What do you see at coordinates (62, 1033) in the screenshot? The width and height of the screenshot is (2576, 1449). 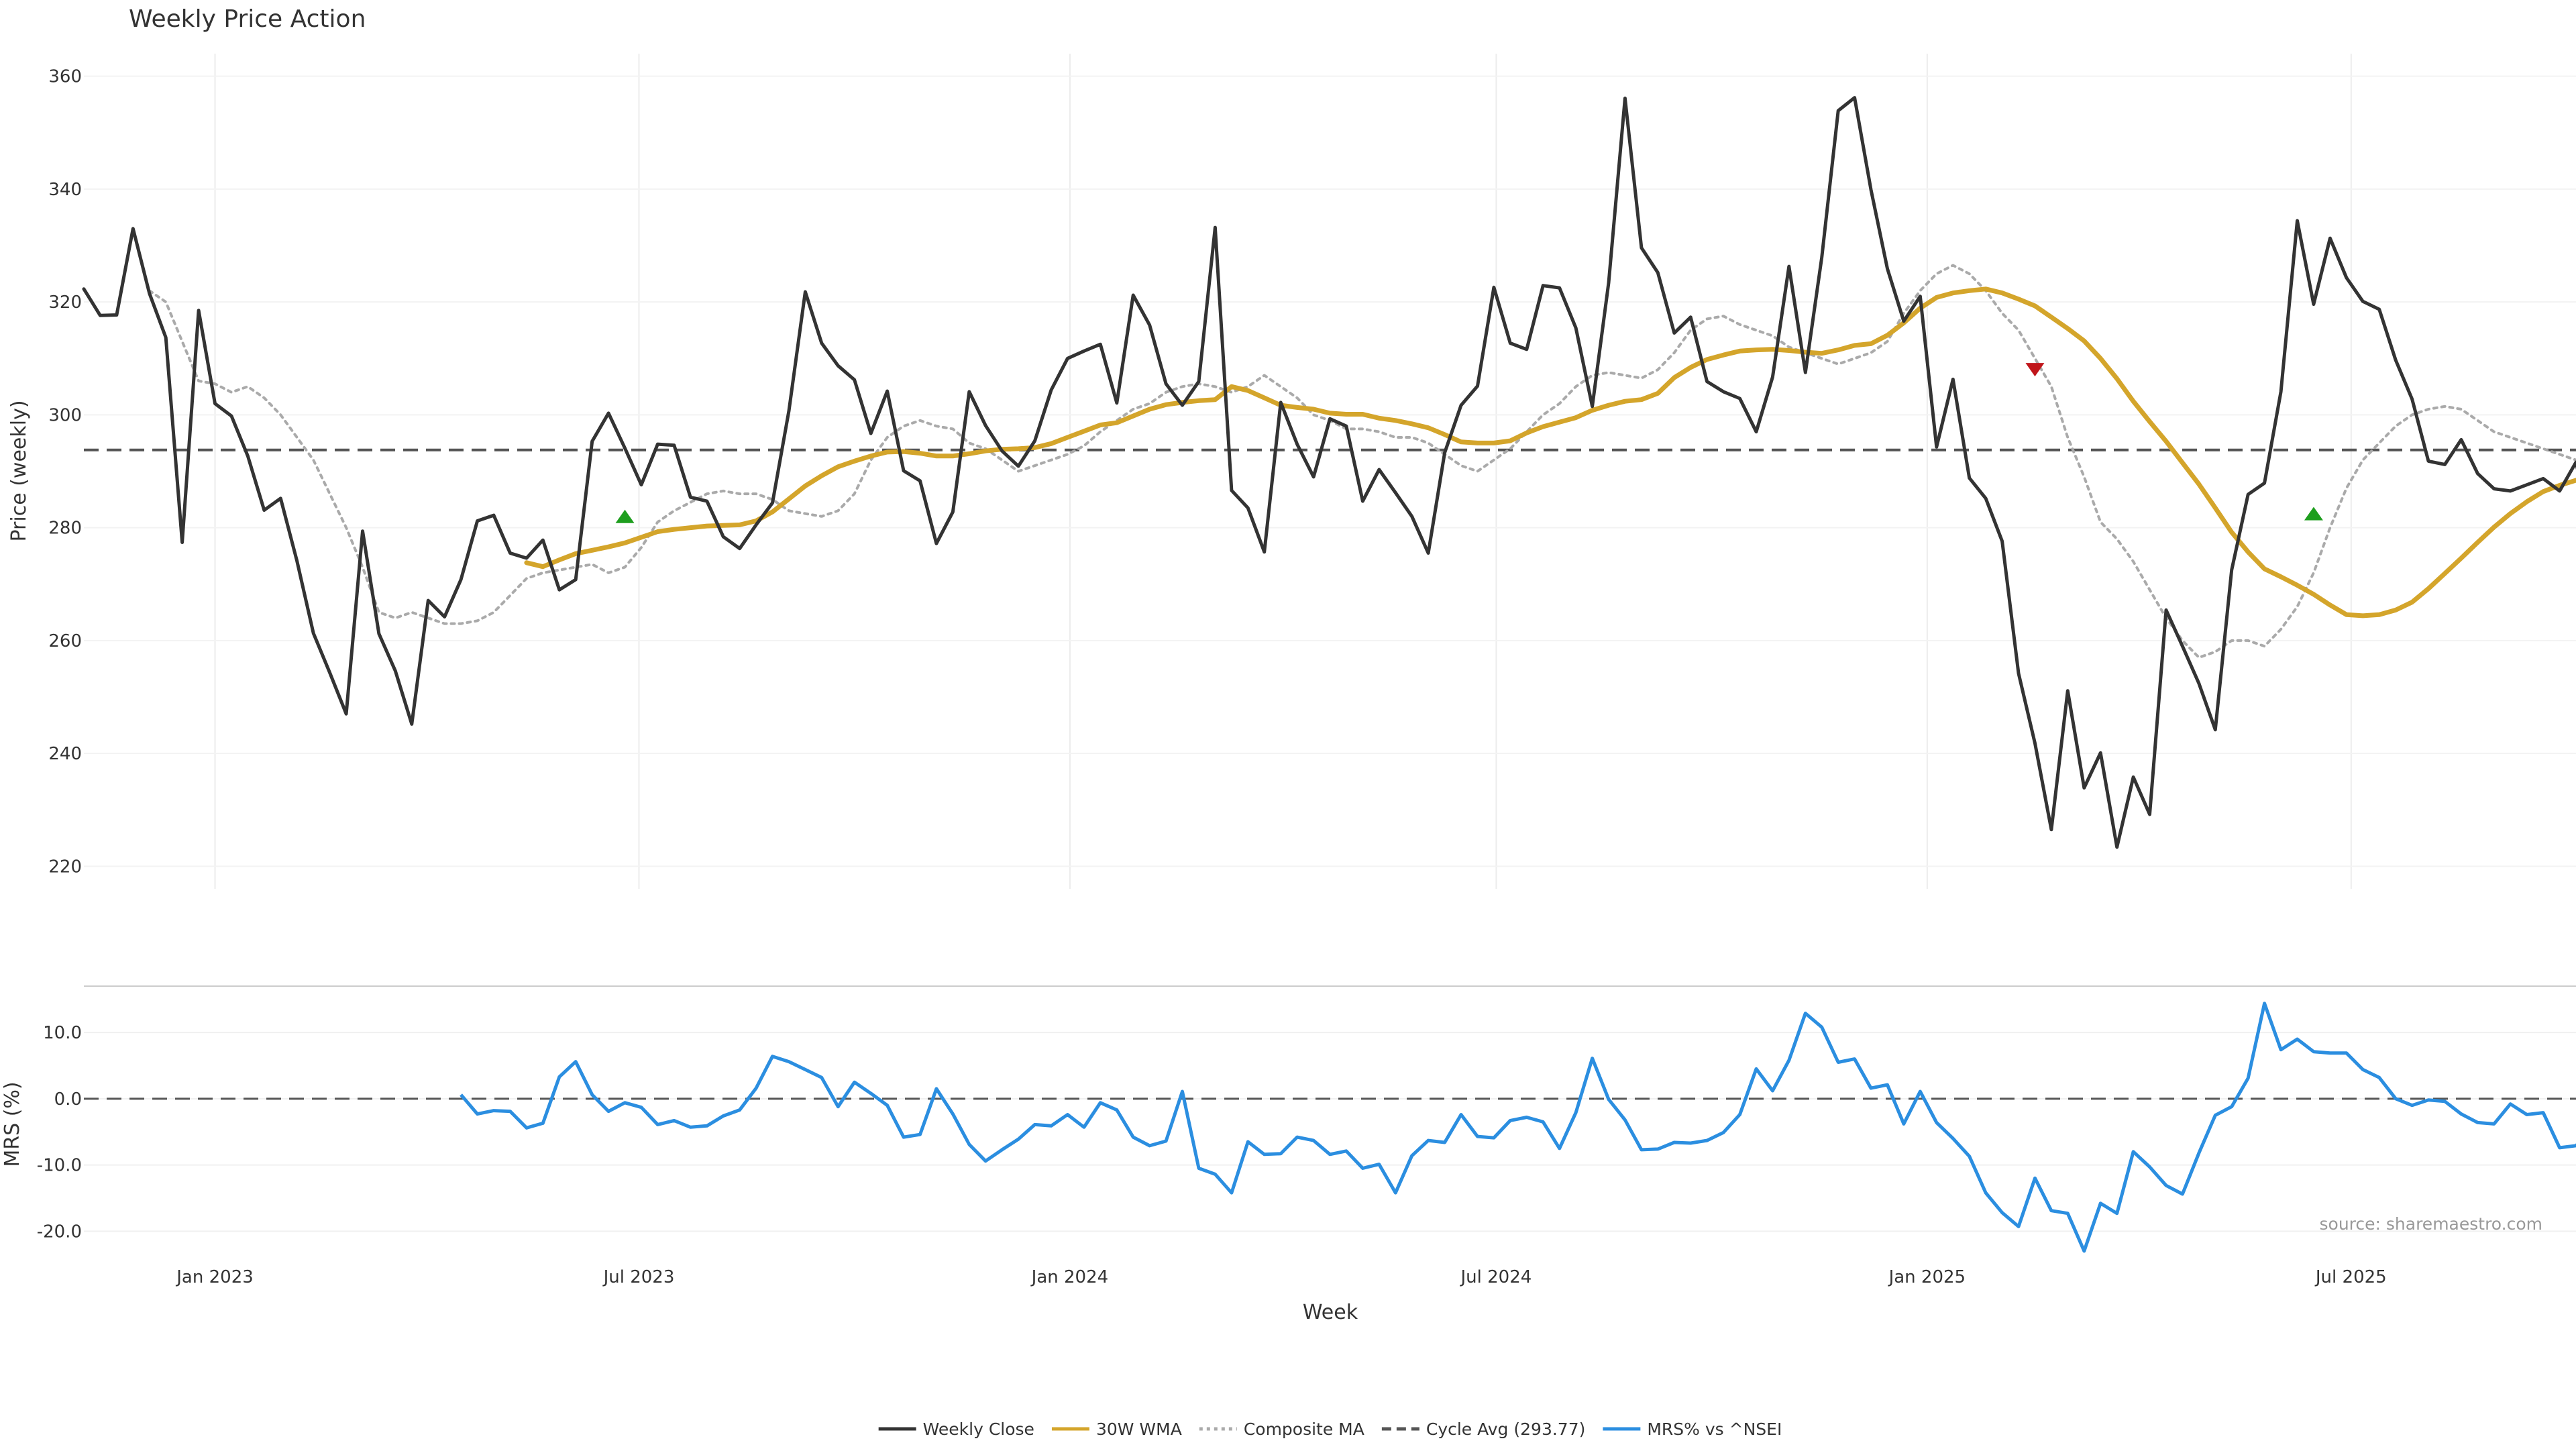 I see `mrs-y-tick-label: 10.0` at bounding box center [62, 1033].